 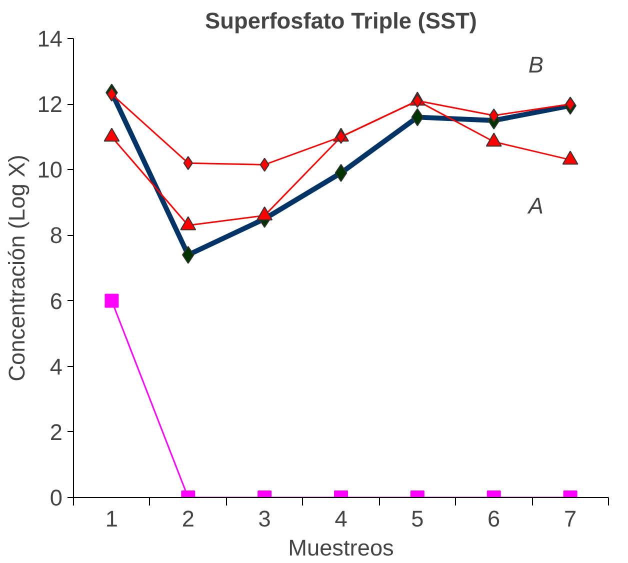 I want to click on y-tick-label: 2, so click(x=56, y=431).